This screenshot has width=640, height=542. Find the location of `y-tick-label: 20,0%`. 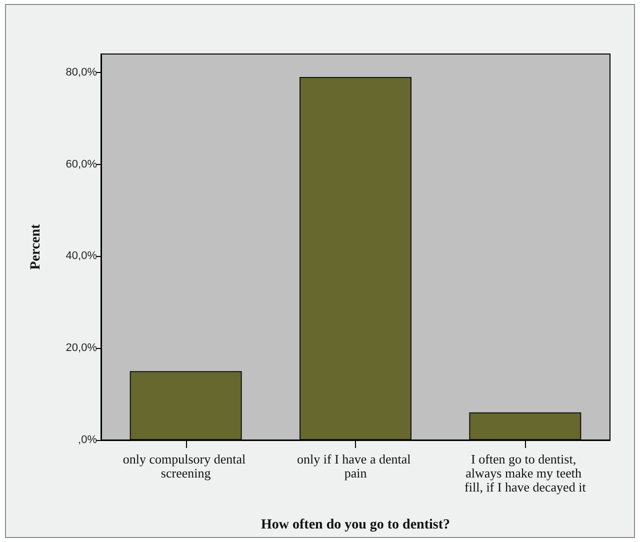

y-tick-label: 20,0% is located at coordinates (82, 348).